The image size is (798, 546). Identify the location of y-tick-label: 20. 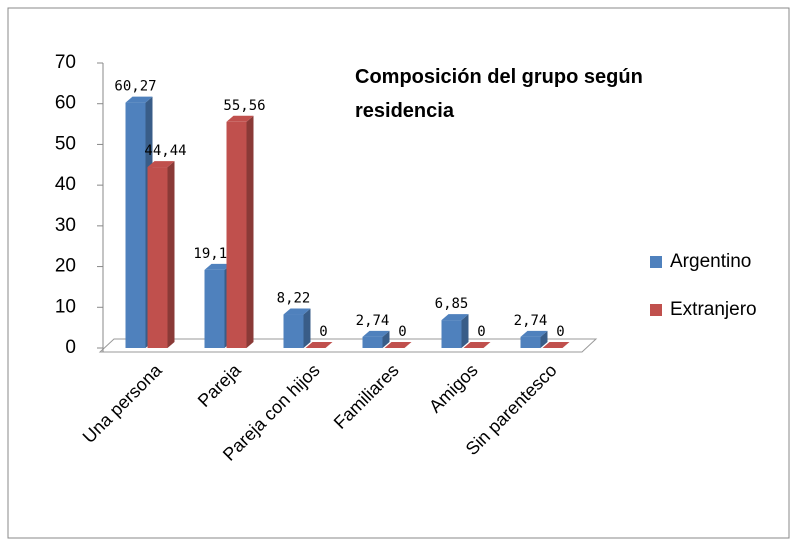
(65, 266).